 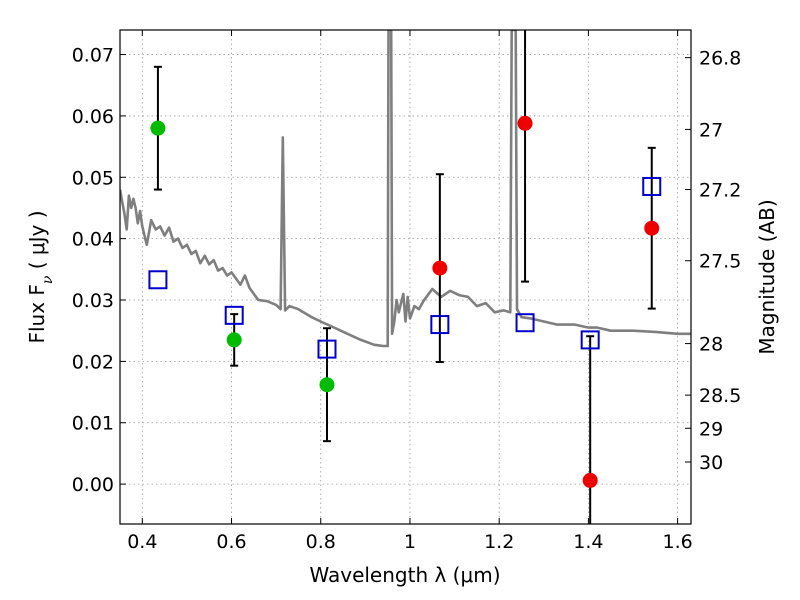 I want to click on y-tick-label: 0.01, so click(x=93, y=424).